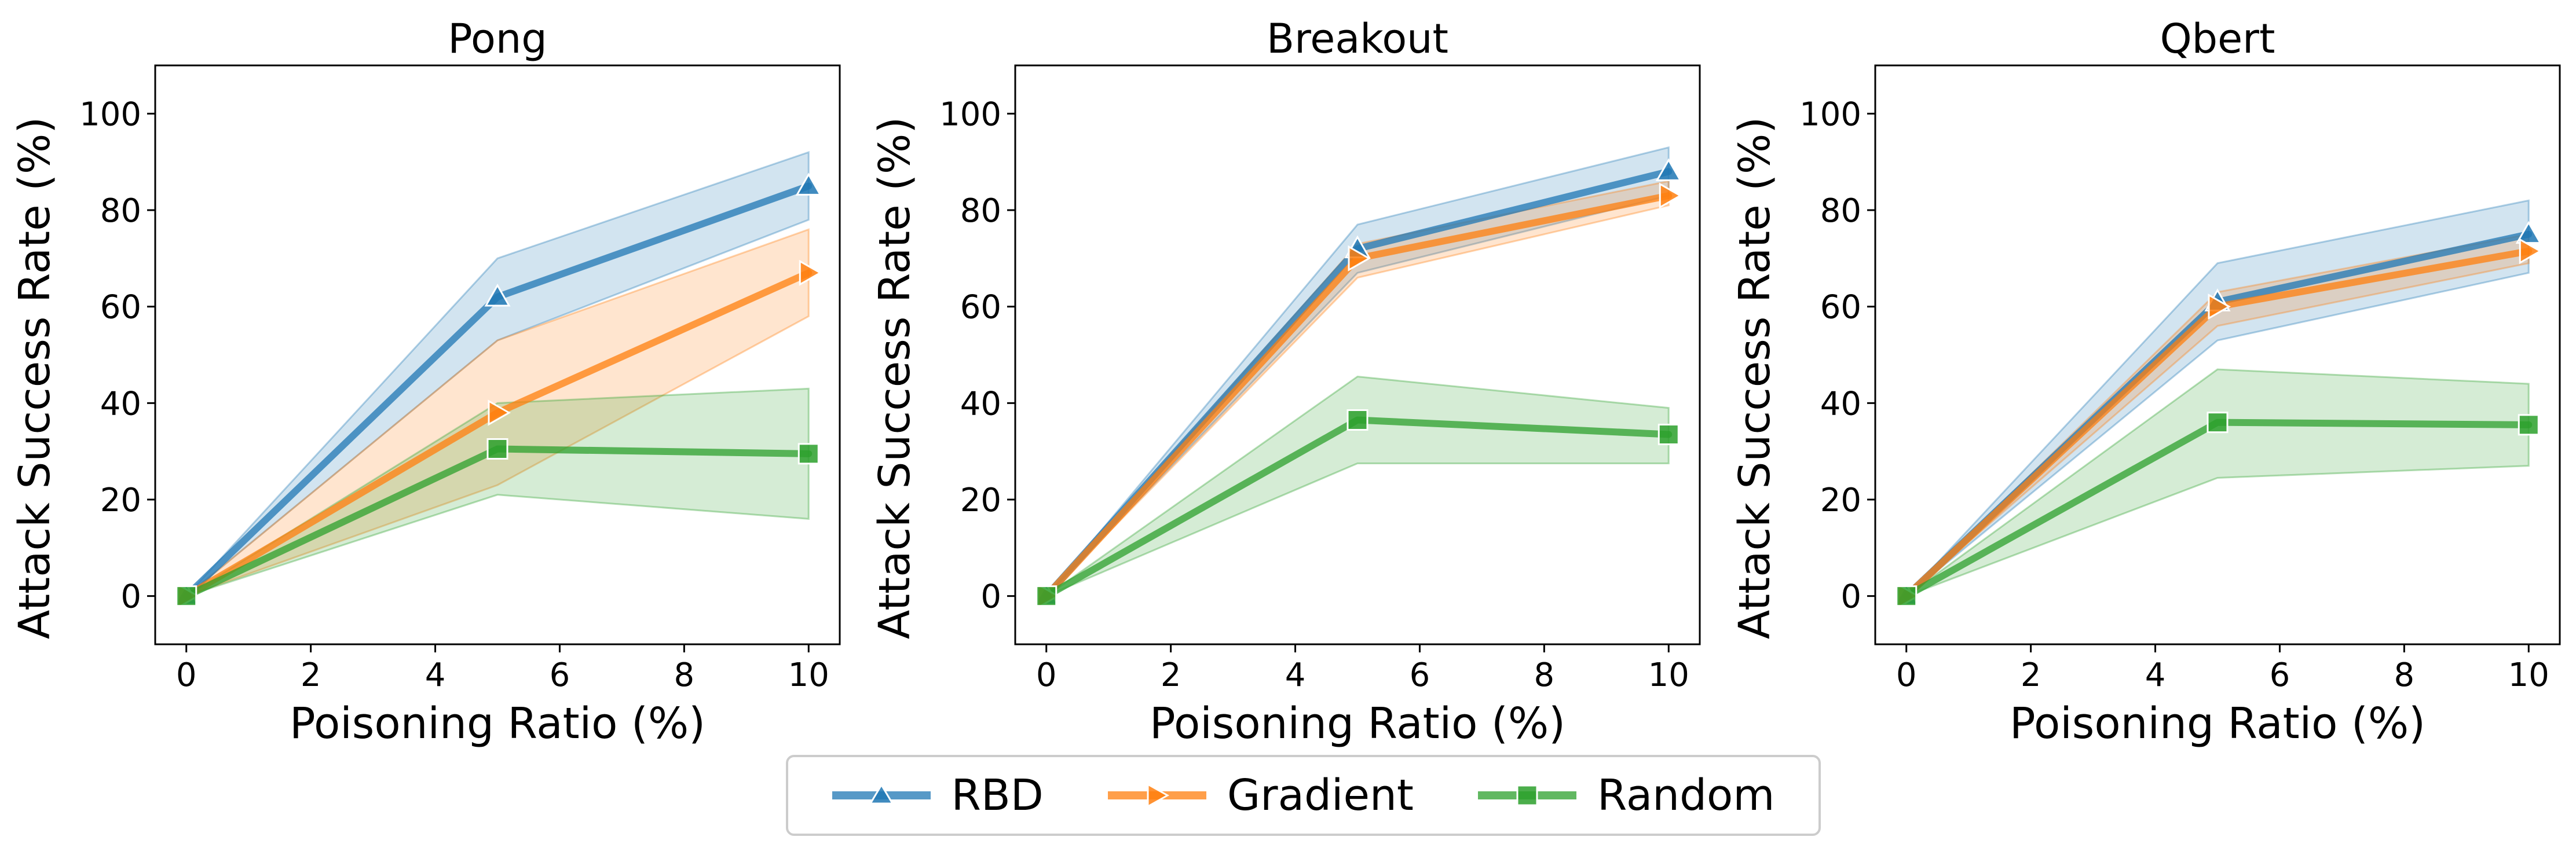 The height and width of the screenshot is (855, 2576). What do you see at coordinates (881, 794) in the screenshot?
I see `legend-swatch-rbd` at bounding box center [881, 794].